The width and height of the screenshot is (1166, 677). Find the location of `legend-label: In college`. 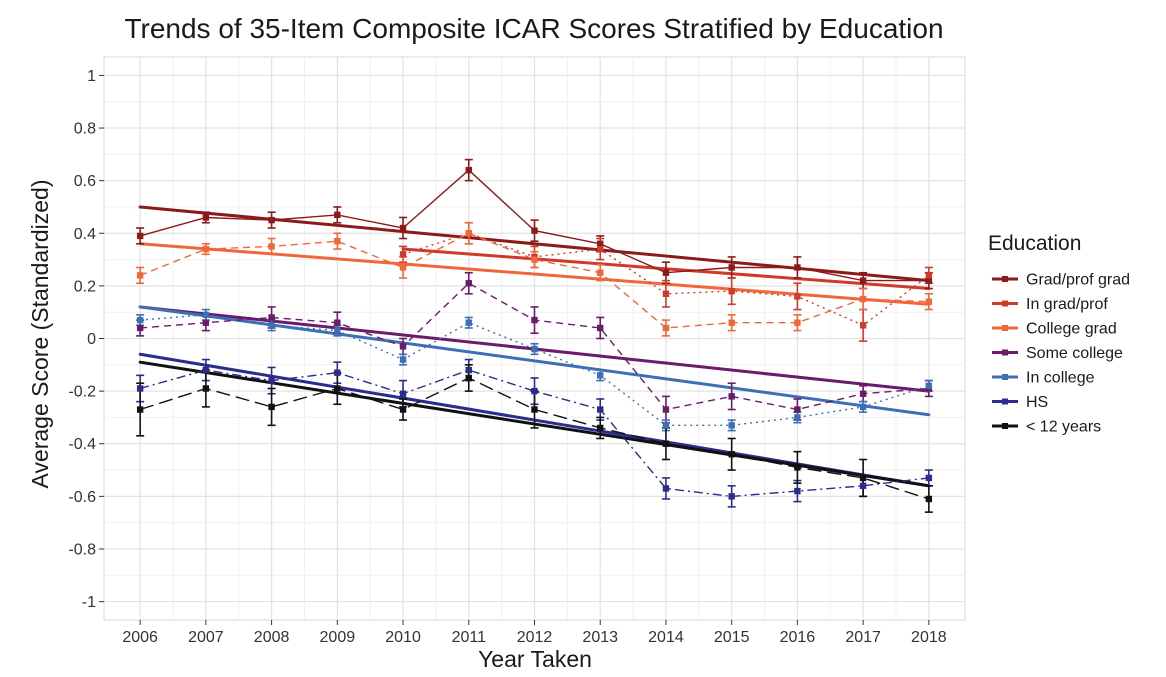

legend-label: In college is located at coordinates (1060, 378).